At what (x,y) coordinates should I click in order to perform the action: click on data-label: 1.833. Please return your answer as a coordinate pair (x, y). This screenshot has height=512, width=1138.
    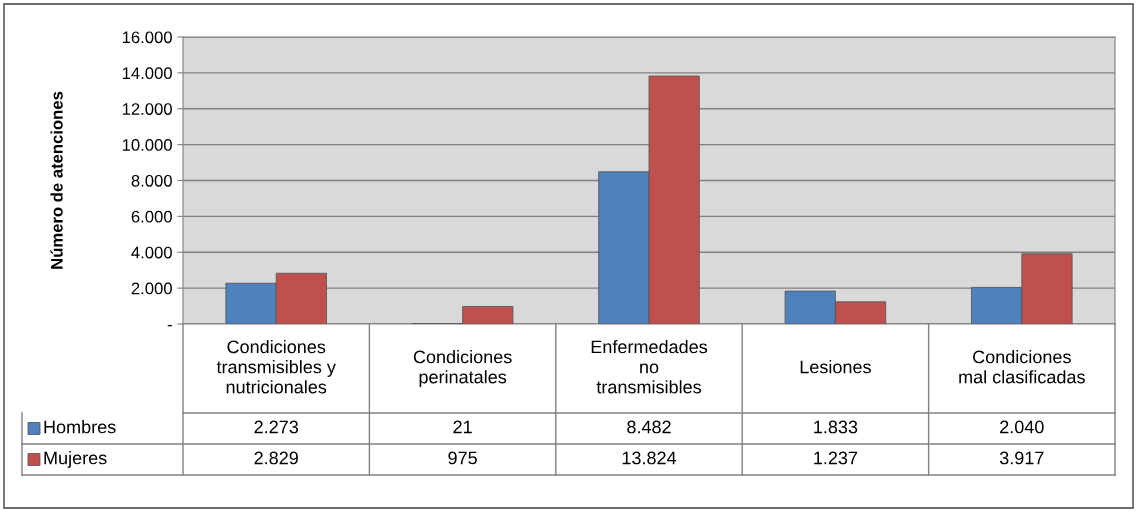
    Looking at the image, I should click on (836, 427).